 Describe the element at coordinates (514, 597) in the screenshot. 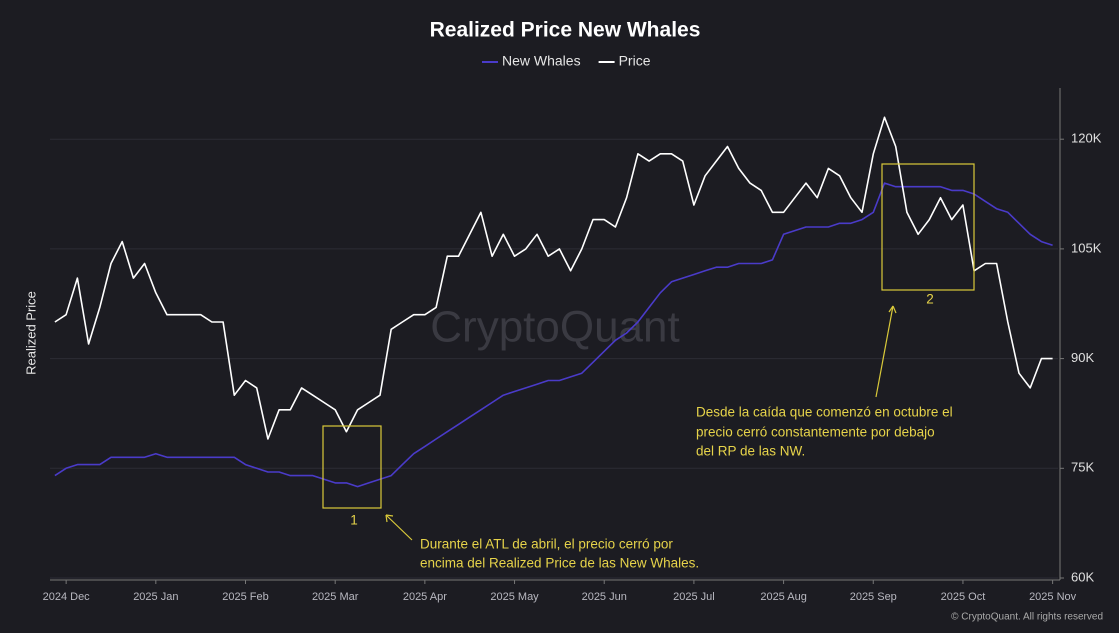

I see `x-tick-label: 2025 May` at that location.